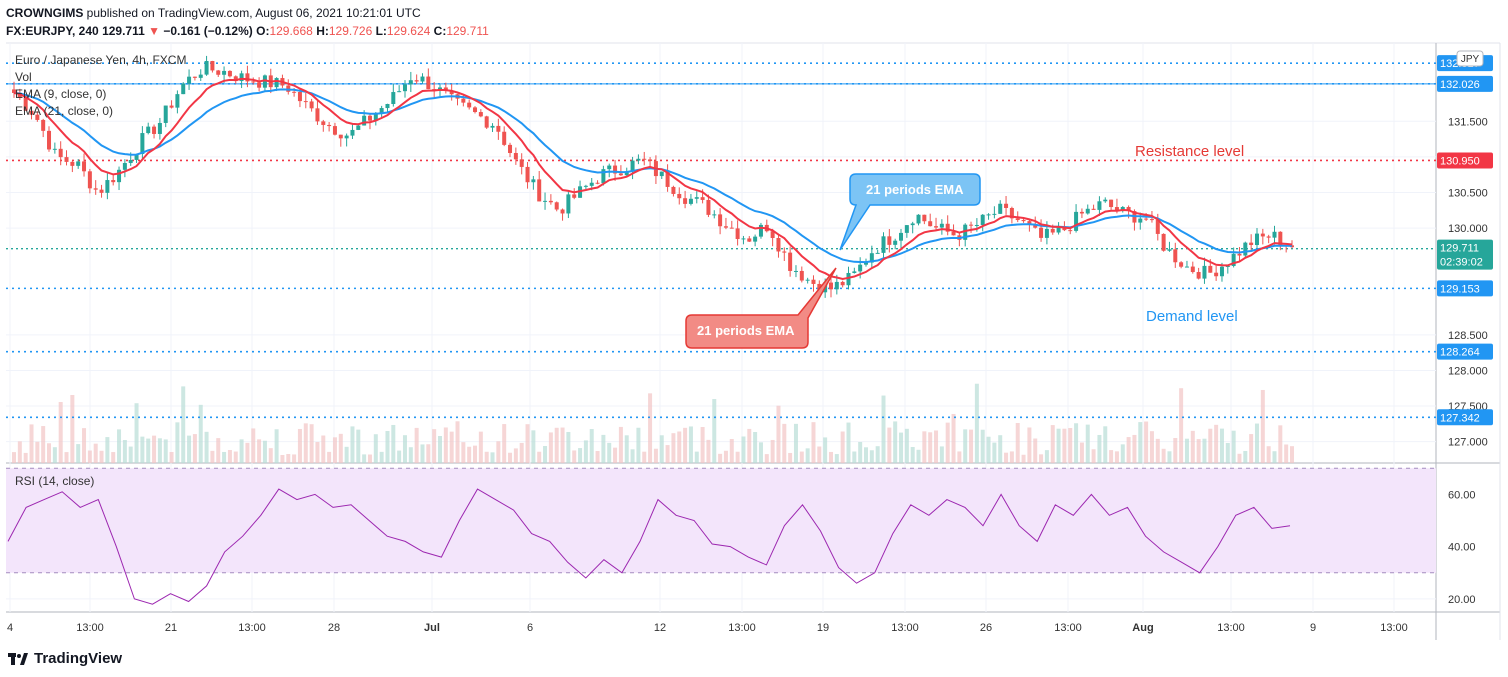  Describe the element at coordinates (408, 31) in the screenshot. I see `low-value: 129.624` at that location.